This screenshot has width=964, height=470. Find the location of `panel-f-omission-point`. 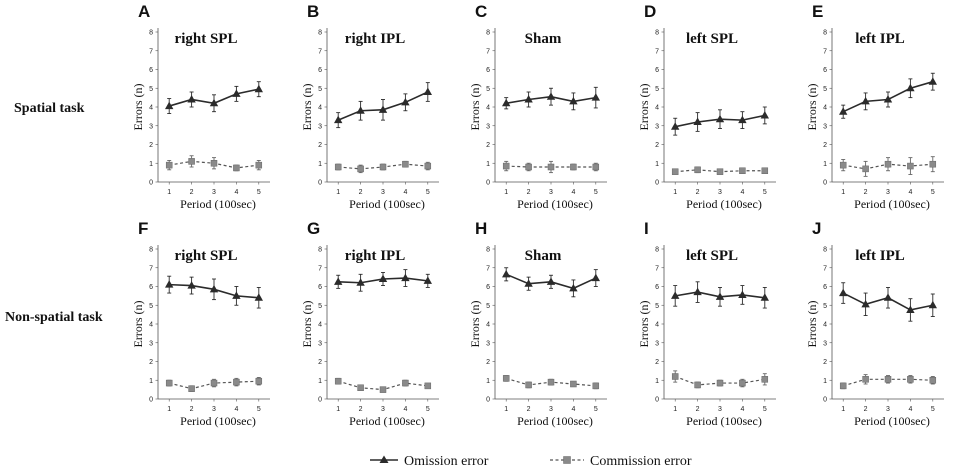

panel-f-omission-point is located at coordinates (236, 295).